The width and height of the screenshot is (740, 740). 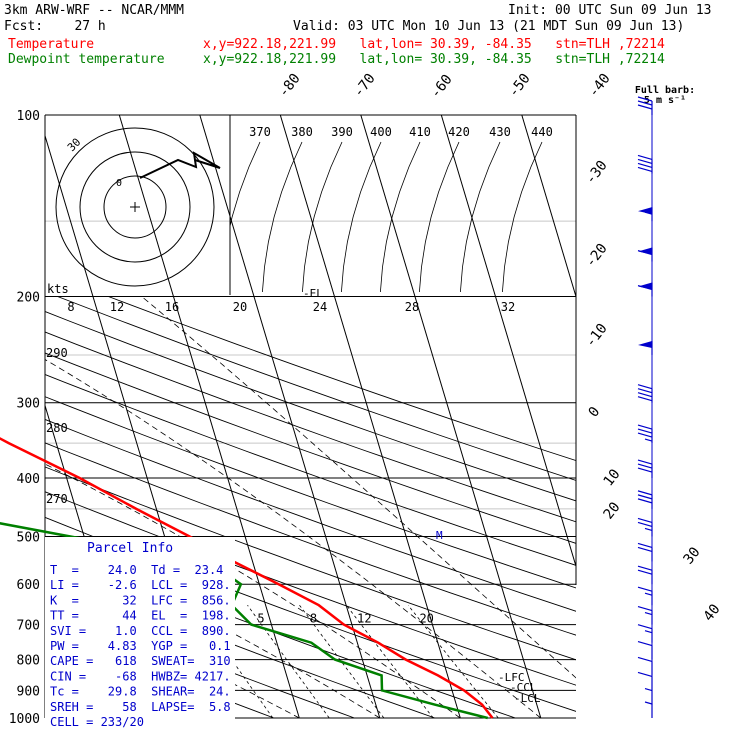 I want to click on parcel-row: CIN = -68 HWBZ= 4217., so click(x=140, y=676).